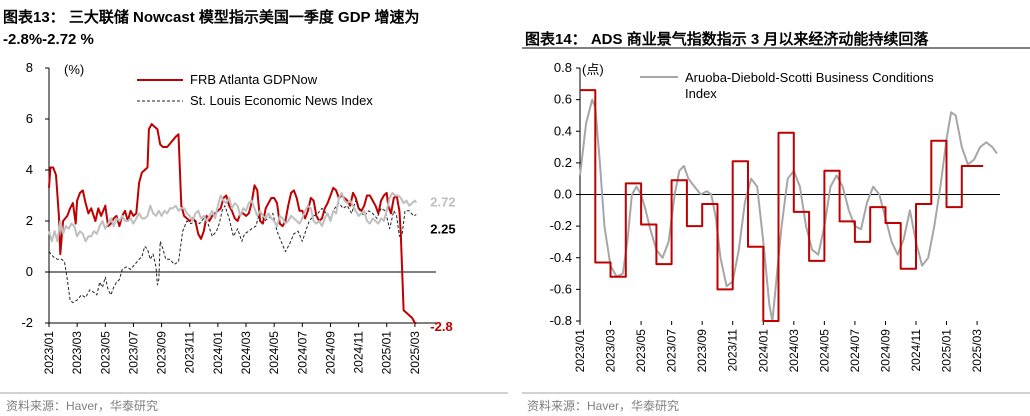  What do you see at coordinates (603, 405) in the screenshot?
I see `chart2-source: 资料来源：Haver，华泰研究` at bounding box center [603, 405].